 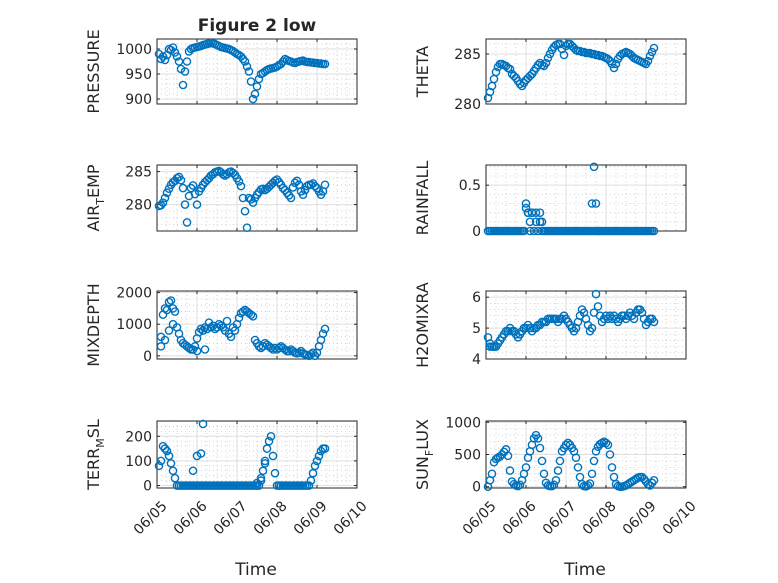 I want to click on y-tick-label: 500, so click(x=467, y=456).